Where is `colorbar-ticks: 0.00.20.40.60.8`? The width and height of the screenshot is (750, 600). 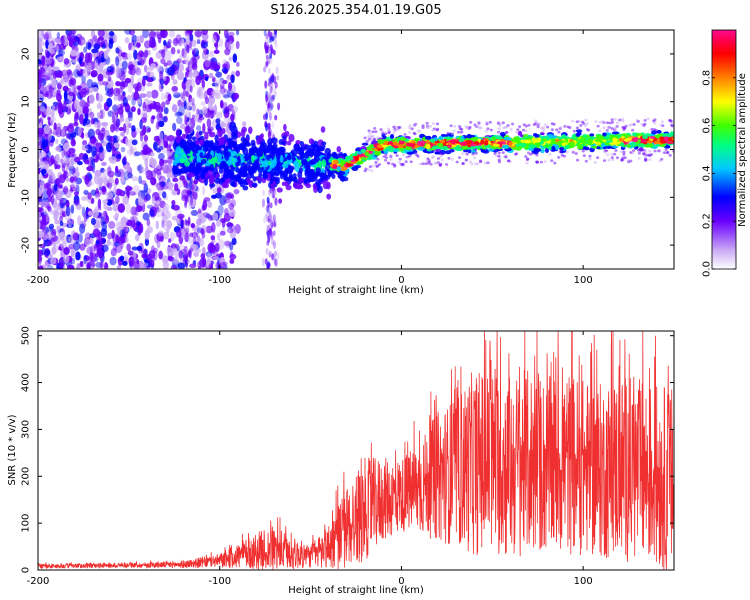 colorbar-ticks: 0.00.20.40.60.8 is located at coordinates (719, 173).